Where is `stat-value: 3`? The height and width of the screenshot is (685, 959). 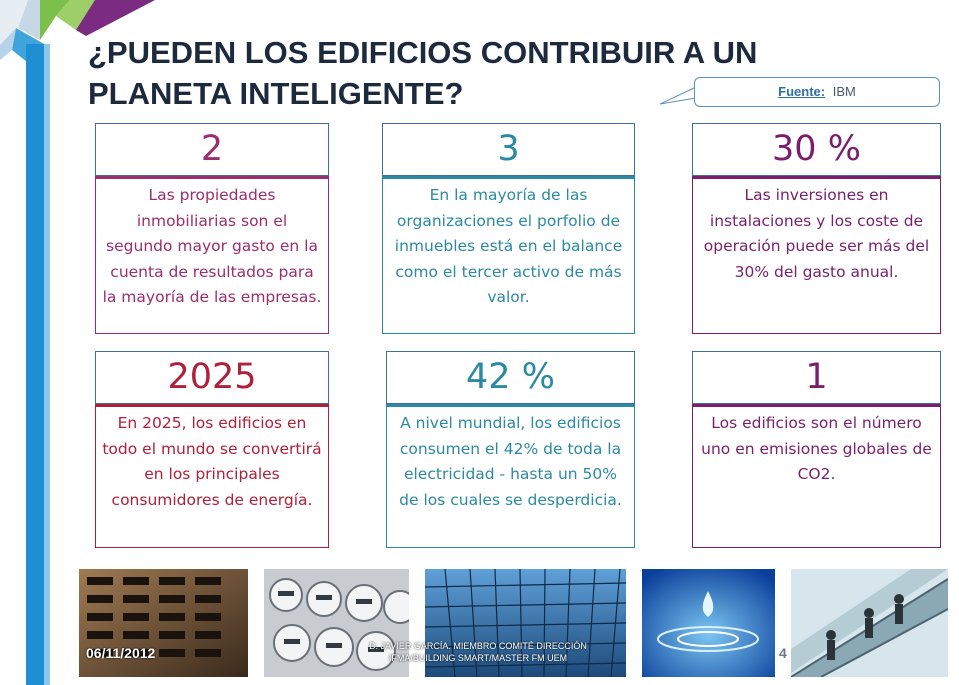
stat-value: 3 is located at coordinates (508, 149).